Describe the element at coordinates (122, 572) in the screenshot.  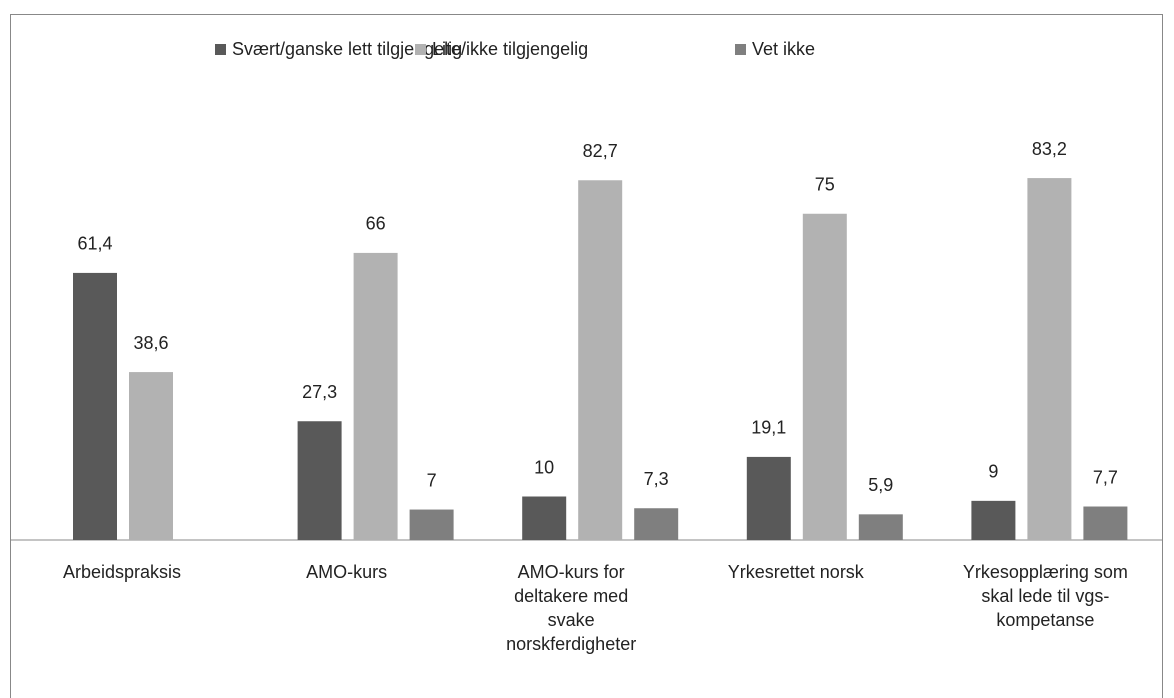
I see `x-tick-label: Arbeidspraksis` at that location.